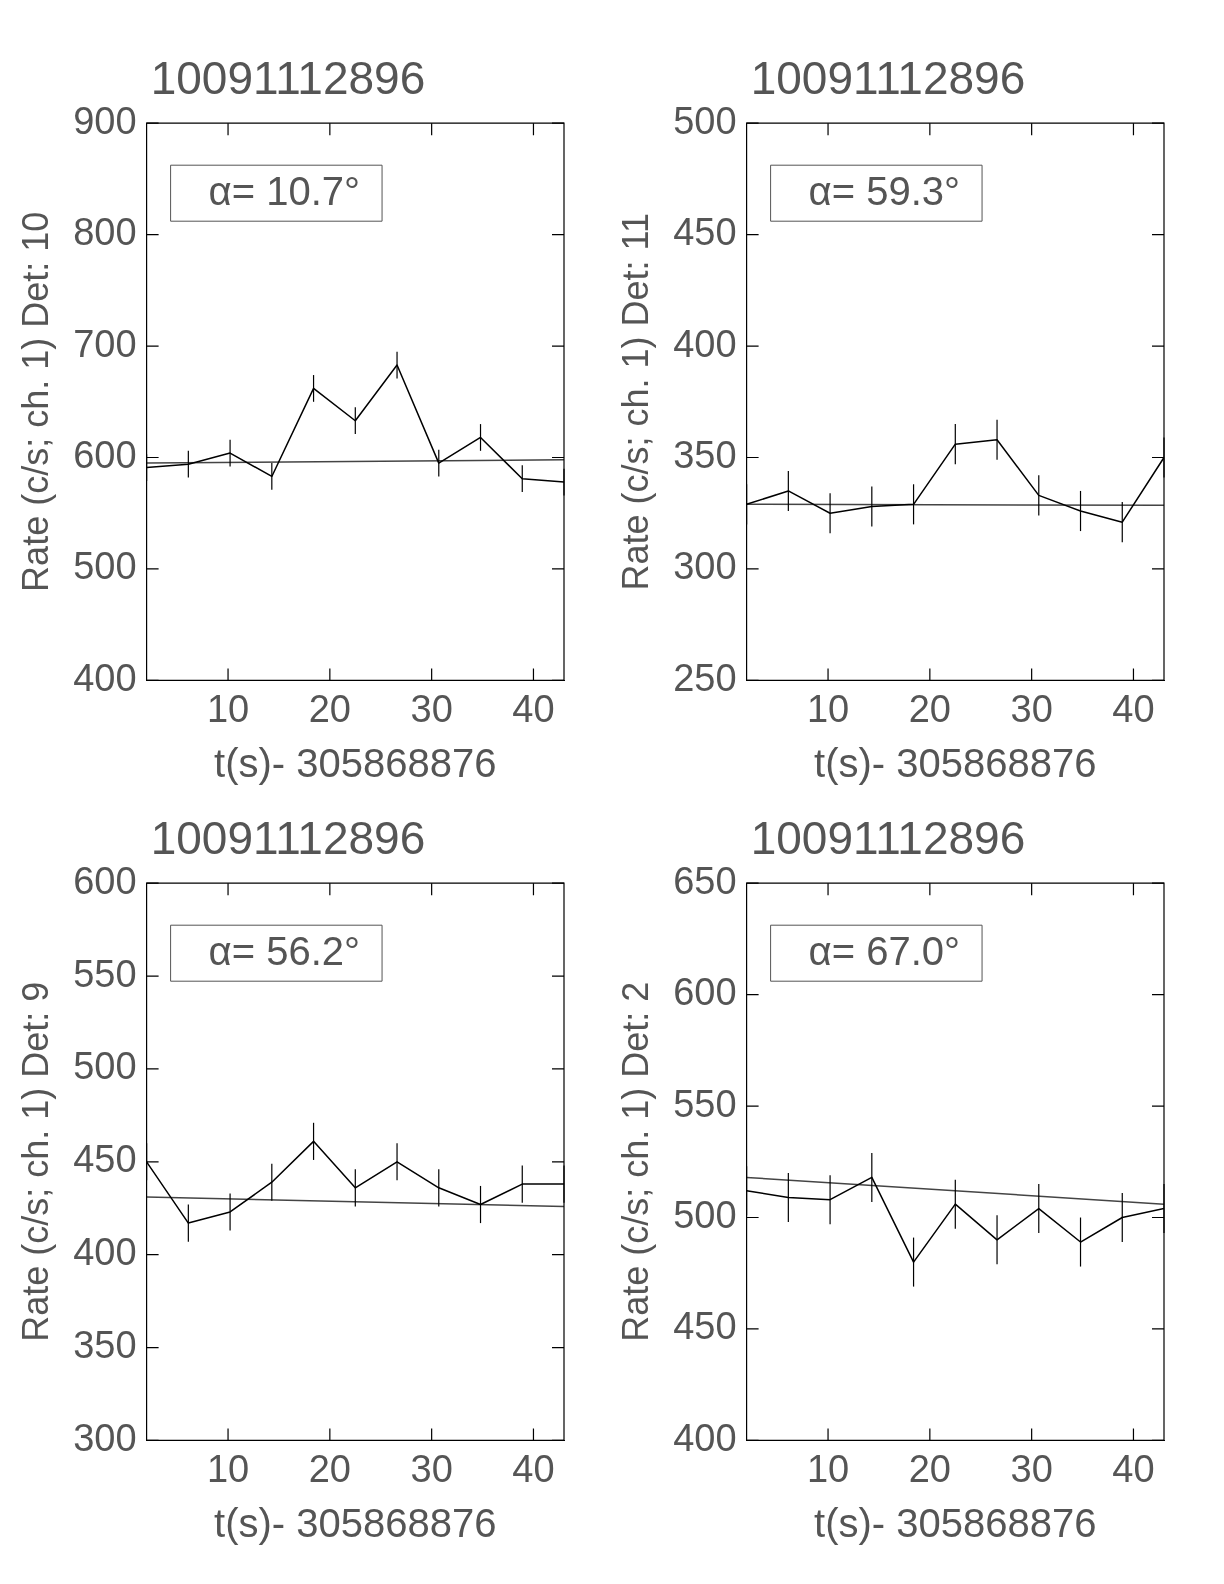 The height and width of the screenshot is (1584, 1224). What do you see at coordinates (105, 120) in the screenshot?
I see `y-tick-label: 900` at bounding box center [105, 120].